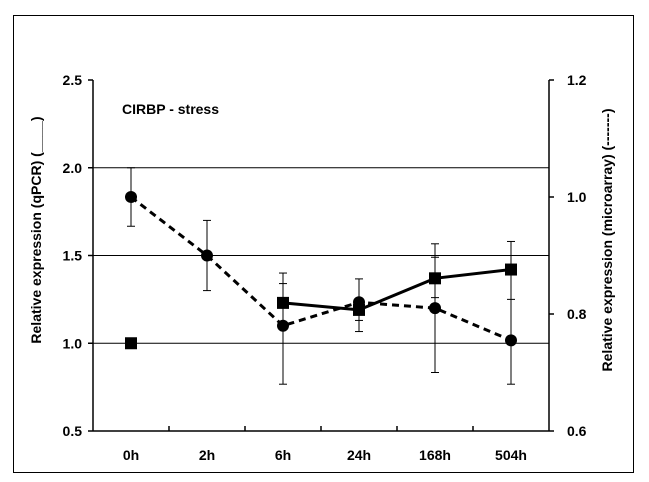 Image resolution: width=649 pixels, height=482 pixels. Describe the element at coordinates (577, 197) in the screenshot. I see `right-tick-label: 1.0` at that location.